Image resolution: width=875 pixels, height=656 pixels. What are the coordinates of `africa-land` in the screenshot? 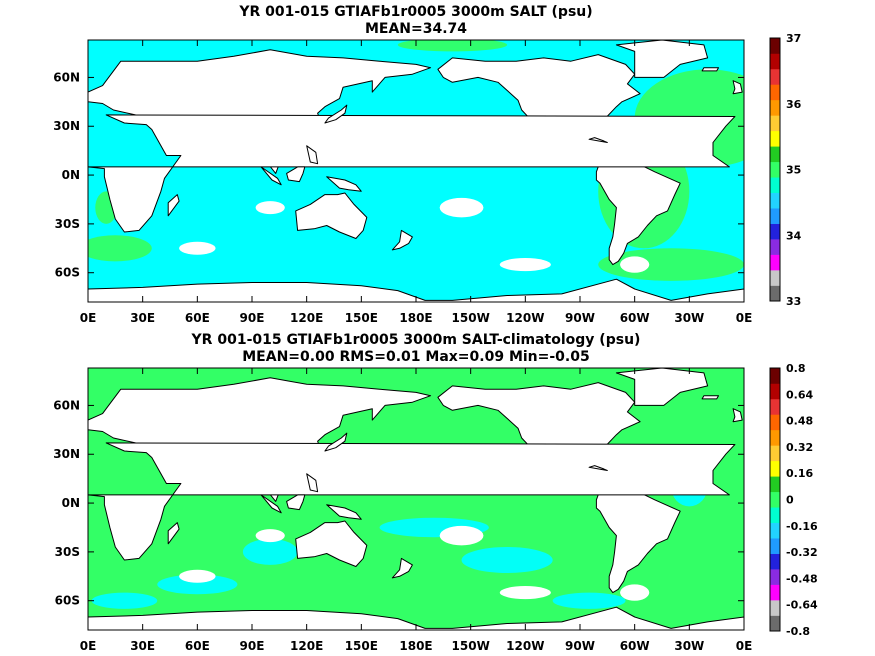 It's located at (412, 173).